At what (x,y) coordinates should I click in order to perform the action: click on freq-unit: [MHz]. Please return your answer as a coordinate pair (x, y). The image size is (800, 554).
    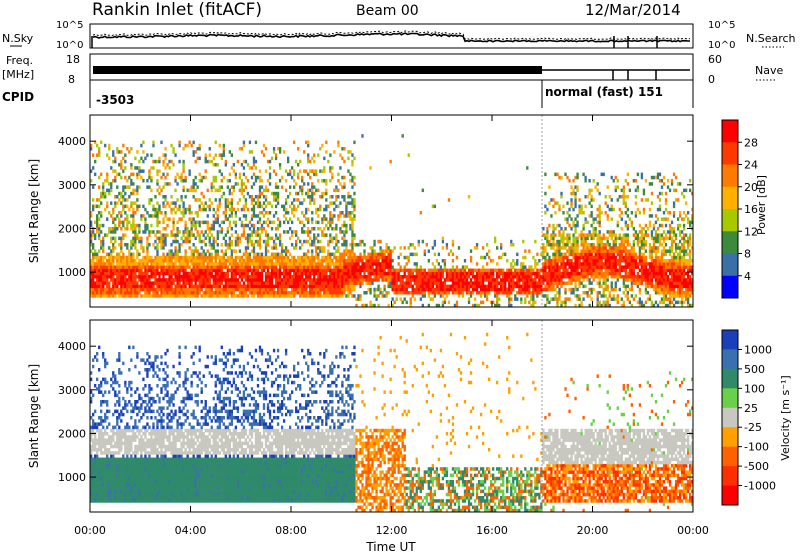
    Looking at the image, I should click on (18, 74).